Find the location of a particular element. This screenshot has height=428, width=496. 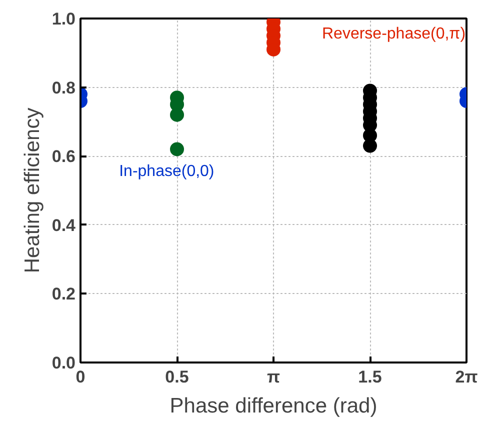

x-tick-label: π is located at coordinates (273, 377).